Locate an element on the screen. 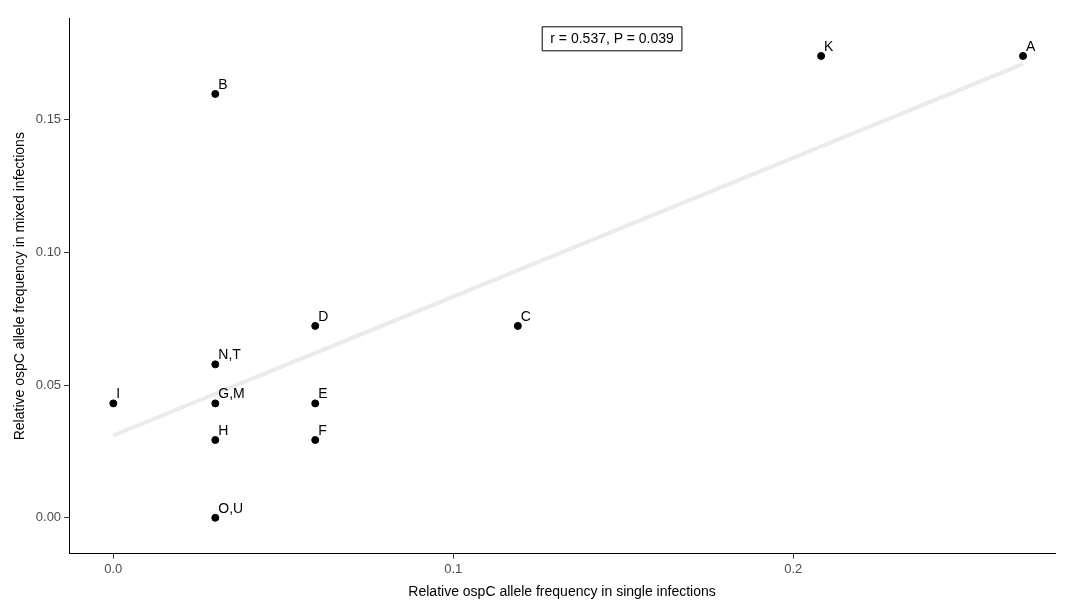 The width and height of the screenshot is (1073, 613). y-tick-label: 0.05 is located at coordinates (48, 384).